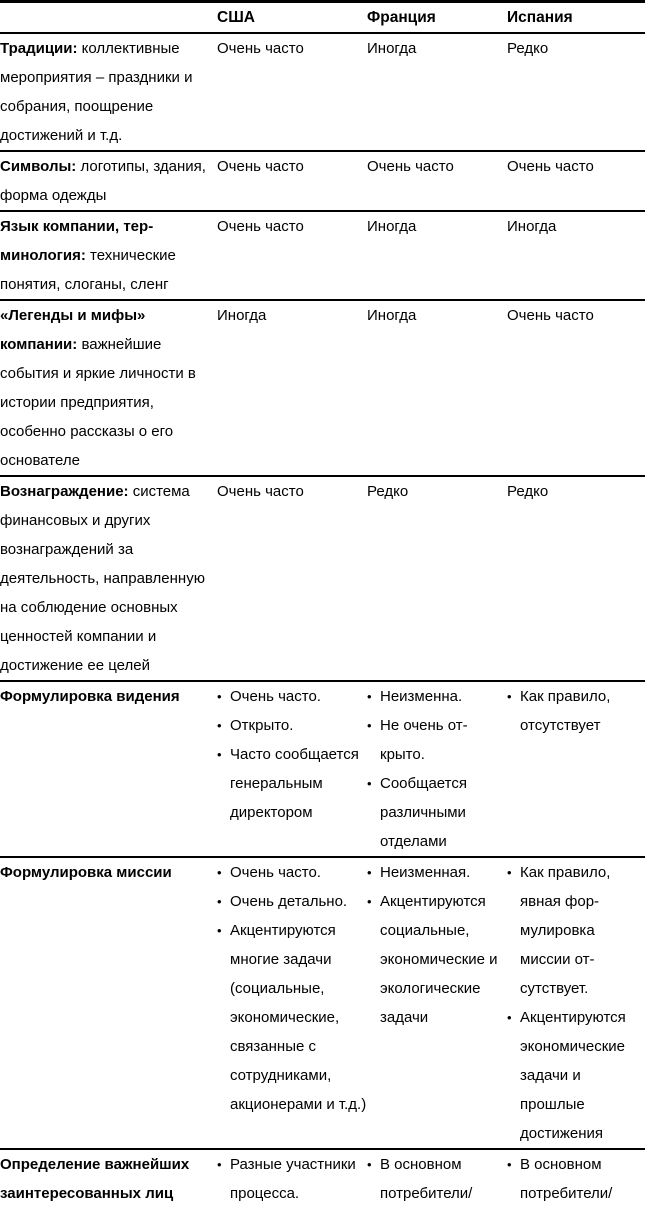 This screenshot has width=647, height=1213. What do you see at coordinates (437, 17) in the screenshot?
I see `column-header-france: Франция` at bounding box center [437, 17].